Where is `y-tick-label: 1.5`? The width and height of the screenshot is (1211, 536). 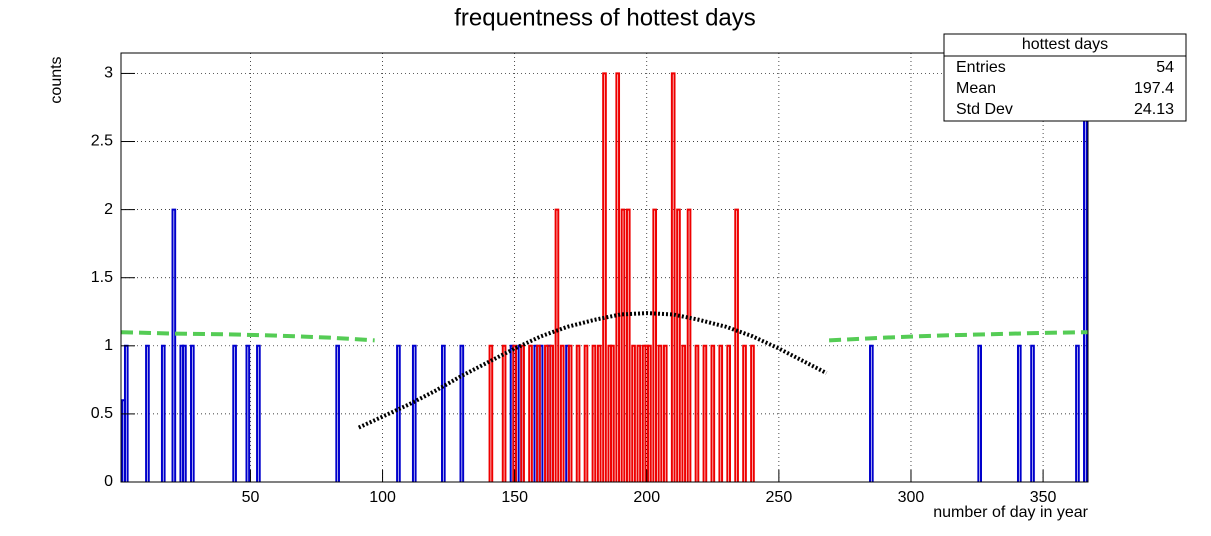 y-tick-label: 1.5 is located at coordinates (102, 277).